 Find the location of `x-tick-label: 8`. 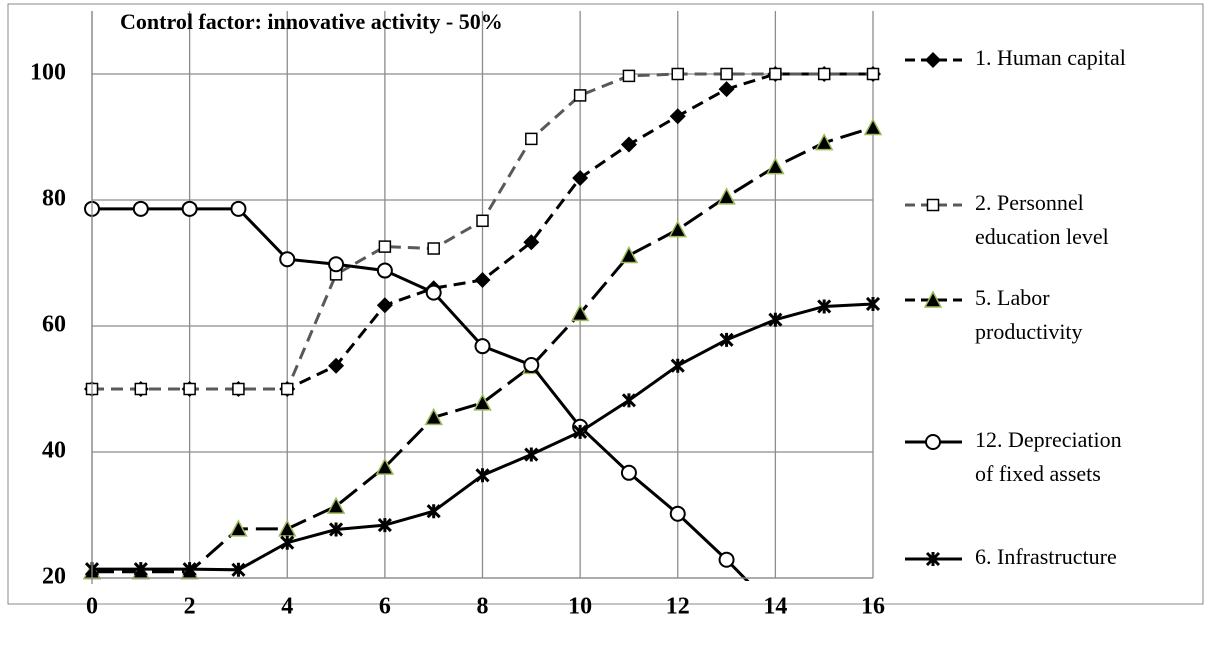

x-tick-label: 8 is located at coordinates (483, 607).